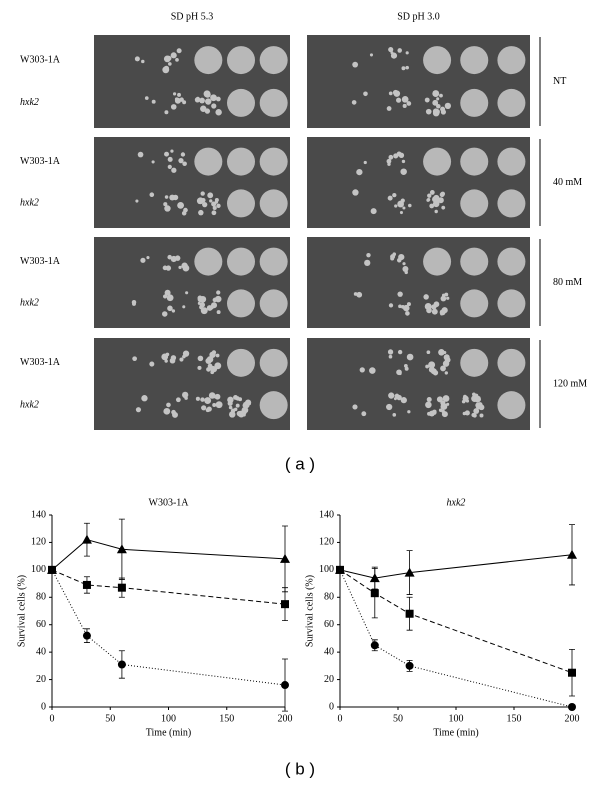 The height and width of the screenshot is (787, 600). I want to click on treatment-label: NT, so click(559, 81).